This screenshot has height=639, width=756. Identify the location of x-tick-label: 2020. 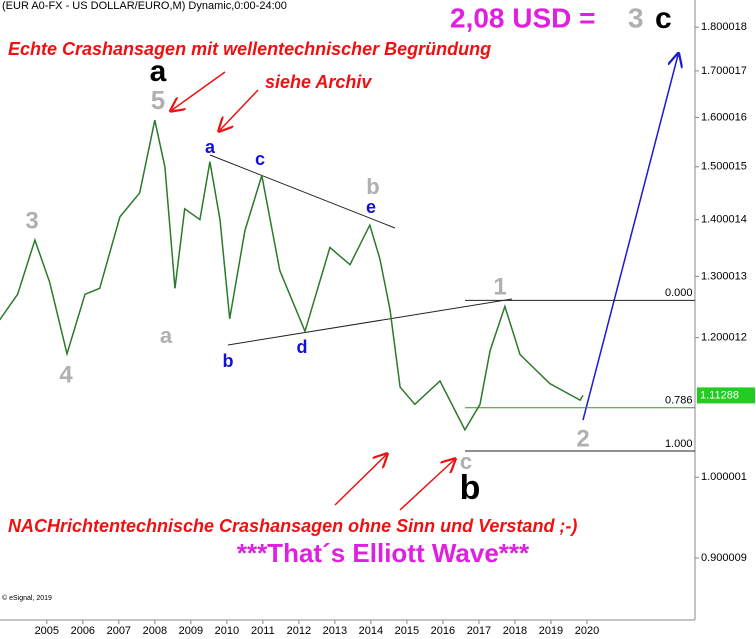
(587, 631).